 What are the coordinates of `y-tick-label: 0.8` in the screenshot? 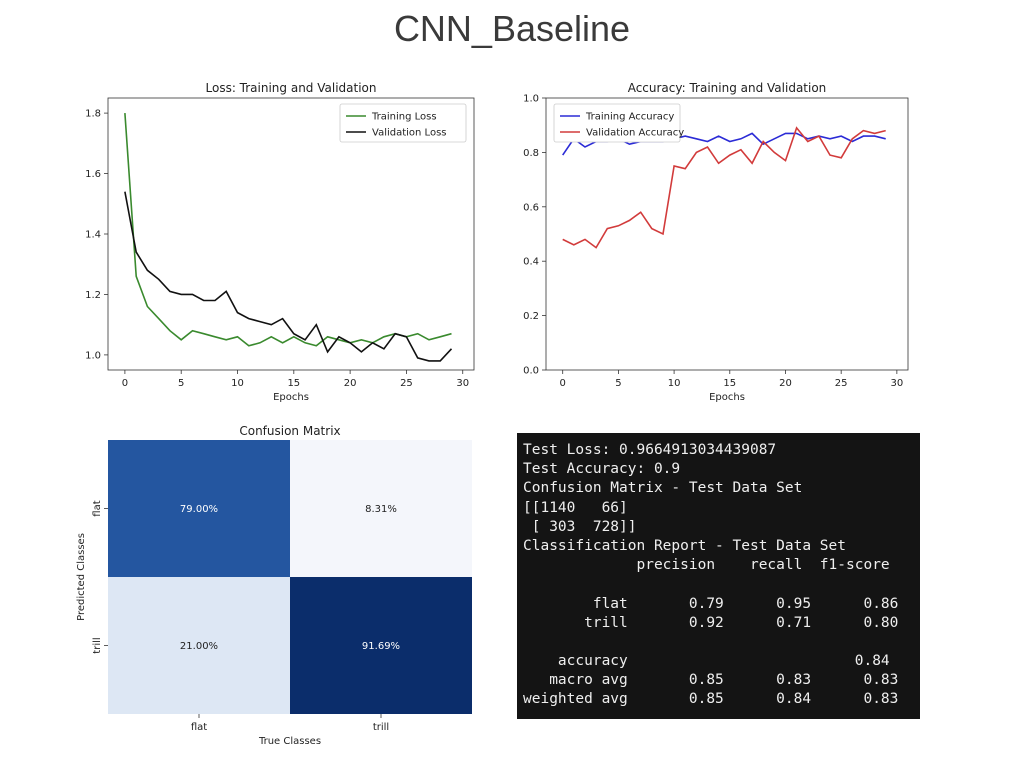 It's located at (531, 153).